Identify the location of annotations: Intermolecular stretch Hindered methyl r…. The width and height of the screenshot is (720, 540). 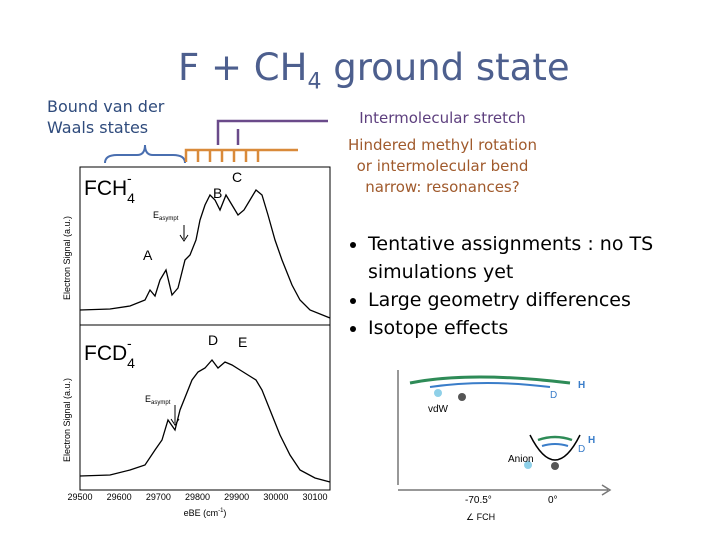
(442, 153).